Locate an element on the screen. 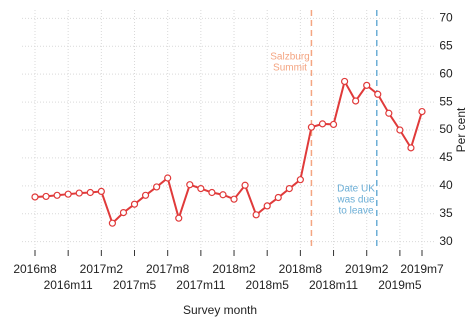  x-tick-label: 2016m8 is located at coordinates (35, 269).